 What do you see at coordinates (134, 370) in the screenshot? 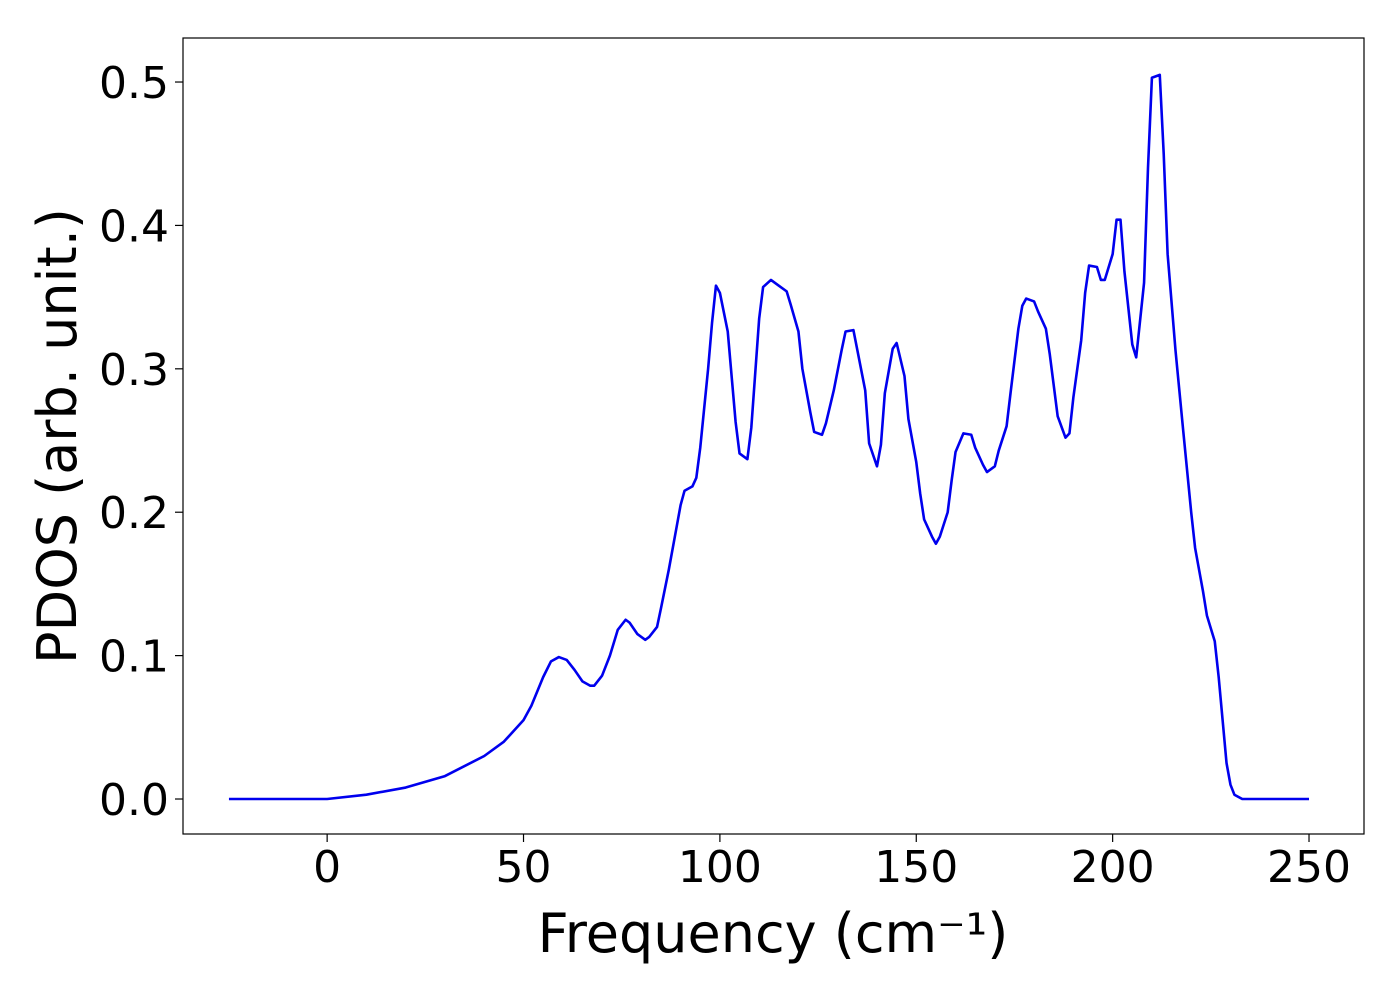
I see `y-tick-label: 0.3` at bounding box center [134, 370].